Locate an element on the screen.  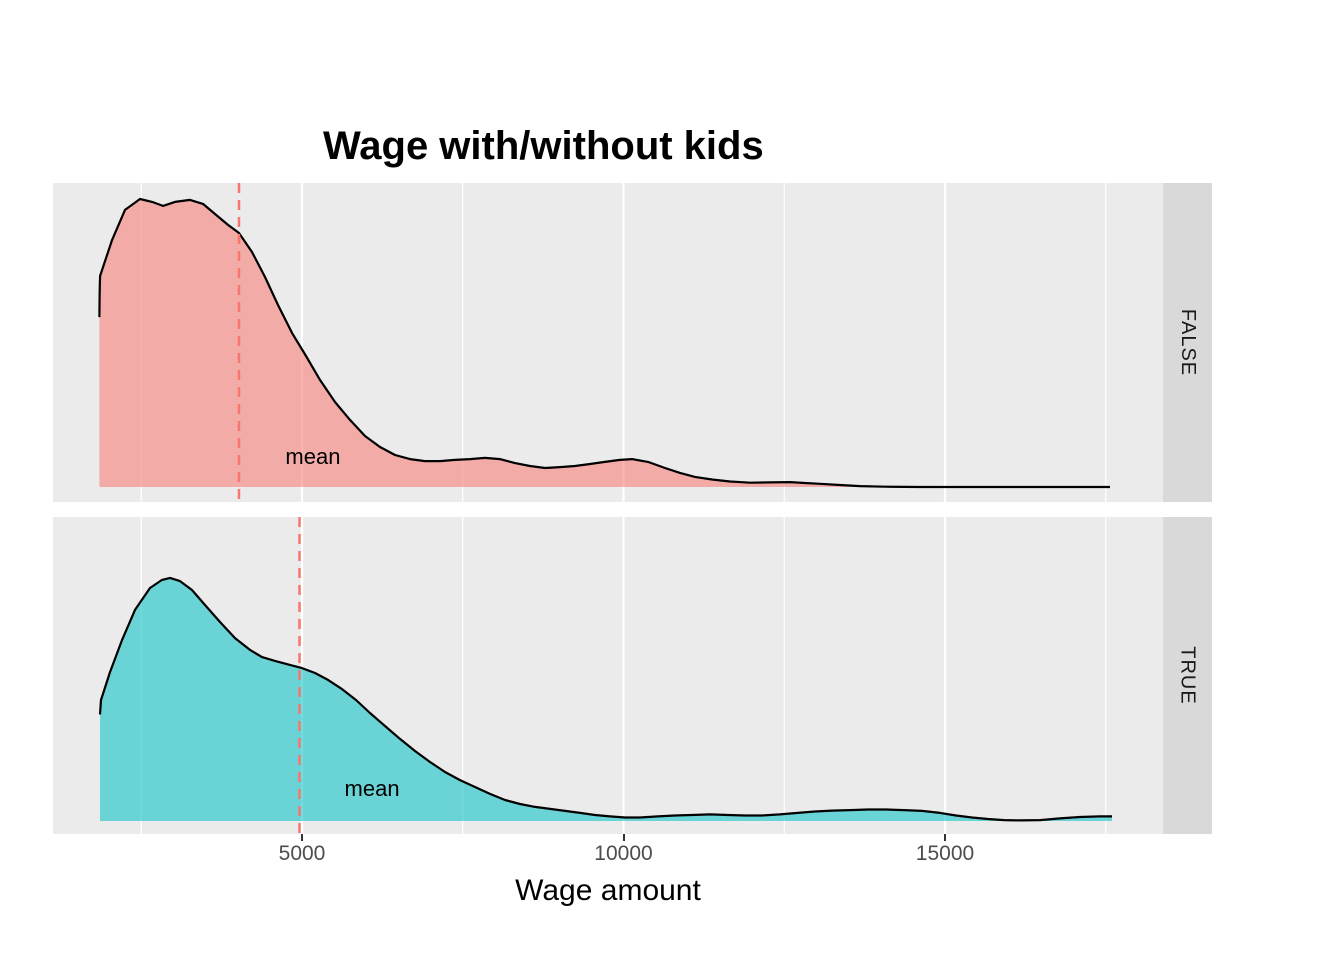
facet-strip-true: TRUE is located at coordinates (1187, 675).